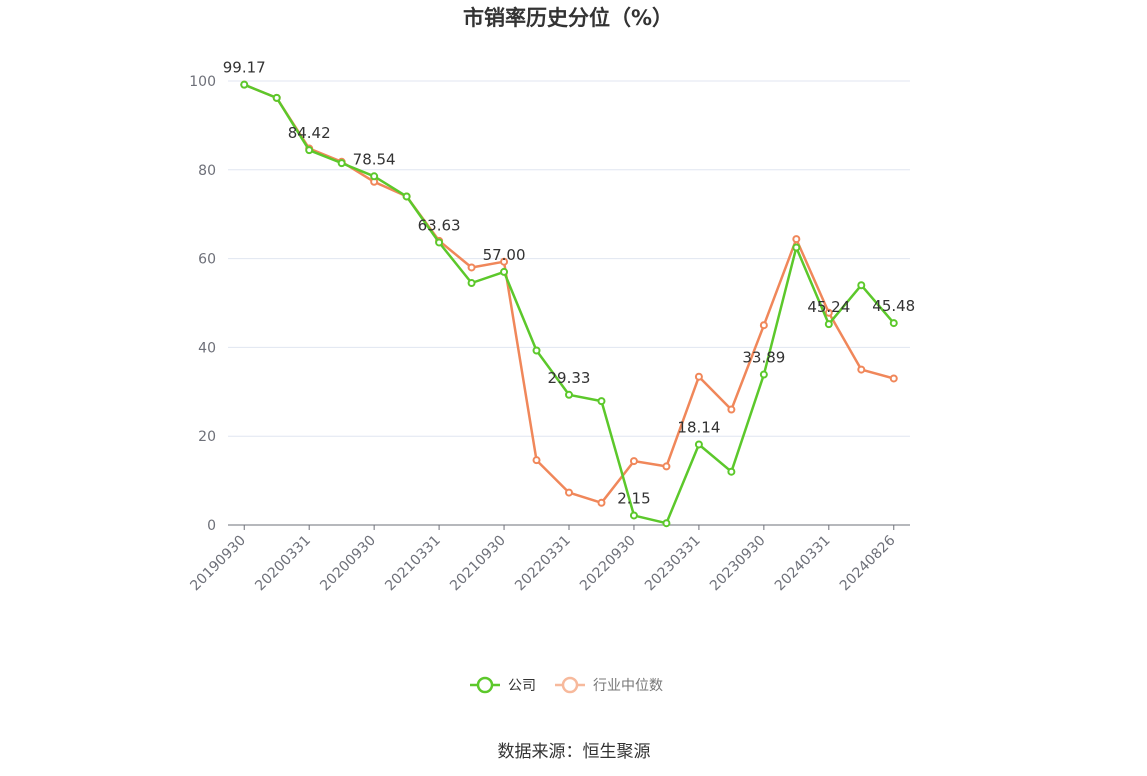 The image size is (1147, 776). I want to click on x-tick-label: 20240331, so click(803, 564).